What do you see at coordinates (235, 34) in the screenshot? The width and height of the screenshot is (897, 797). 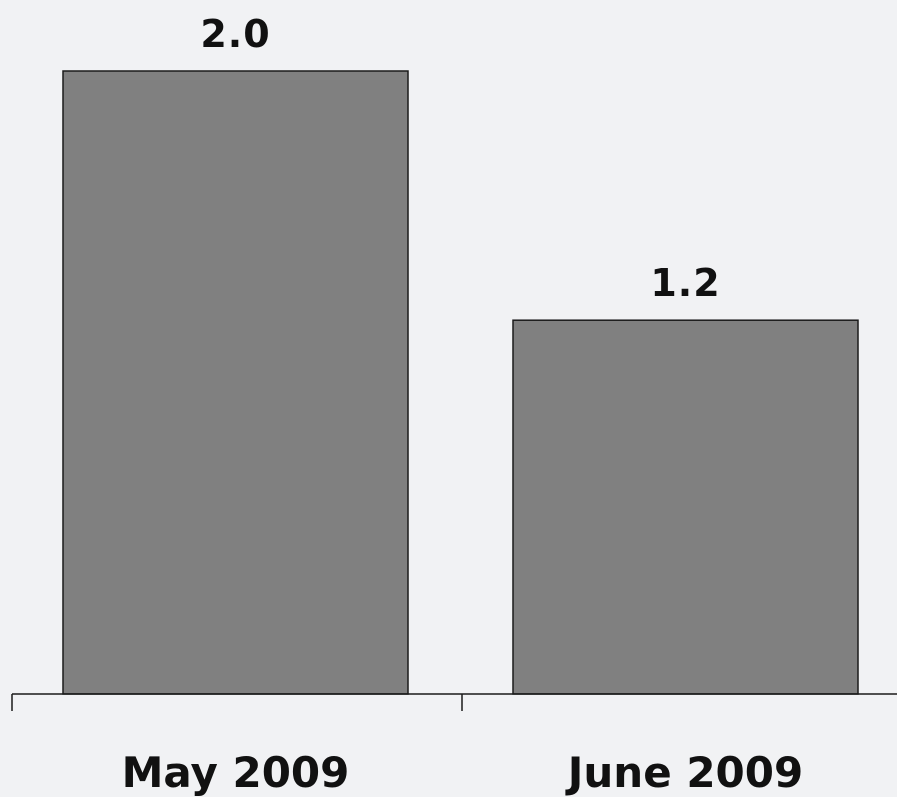 I see `value-label-0: 2.0` at bounding box center [235, 34].